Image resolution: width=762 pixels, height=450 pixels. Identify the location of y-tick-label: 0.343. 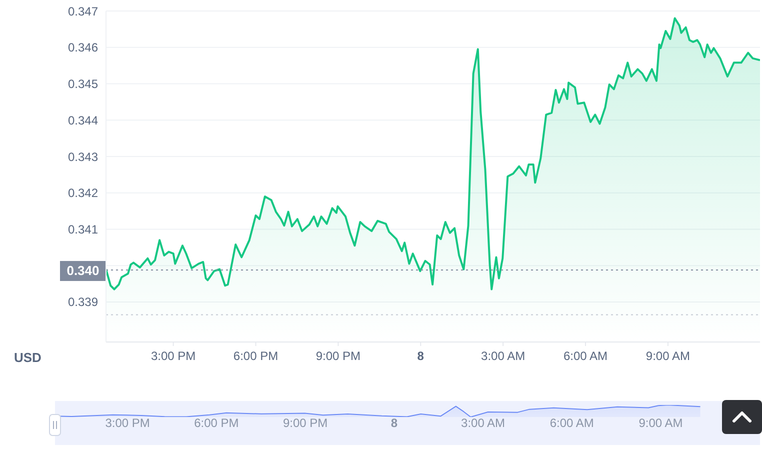
(83, 157).